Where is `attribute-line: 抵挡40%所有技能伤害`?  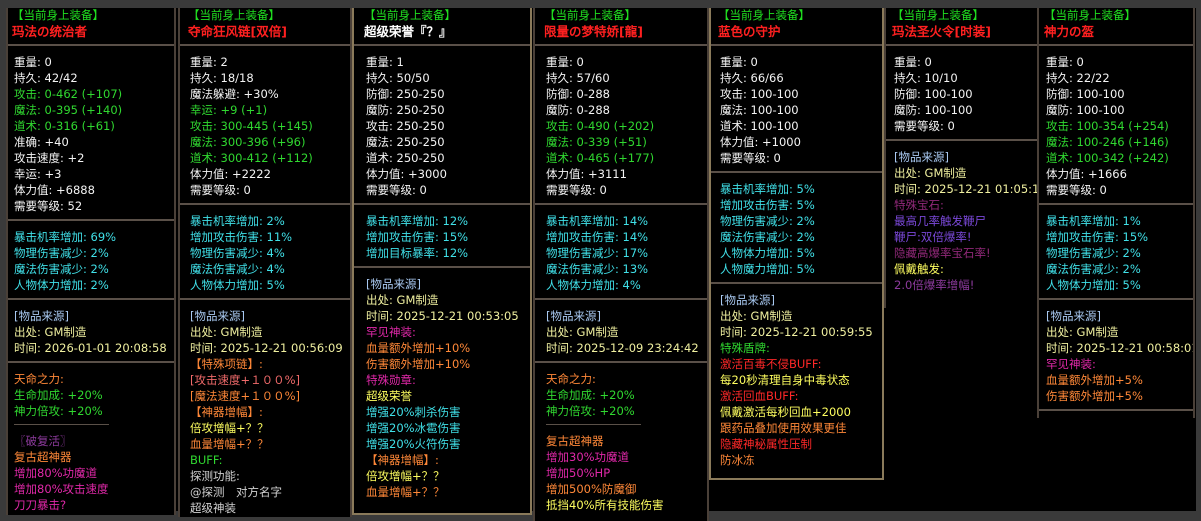 attribute-line: 抵挡40%所有技能伤害 is located at coordinates (605, 505).